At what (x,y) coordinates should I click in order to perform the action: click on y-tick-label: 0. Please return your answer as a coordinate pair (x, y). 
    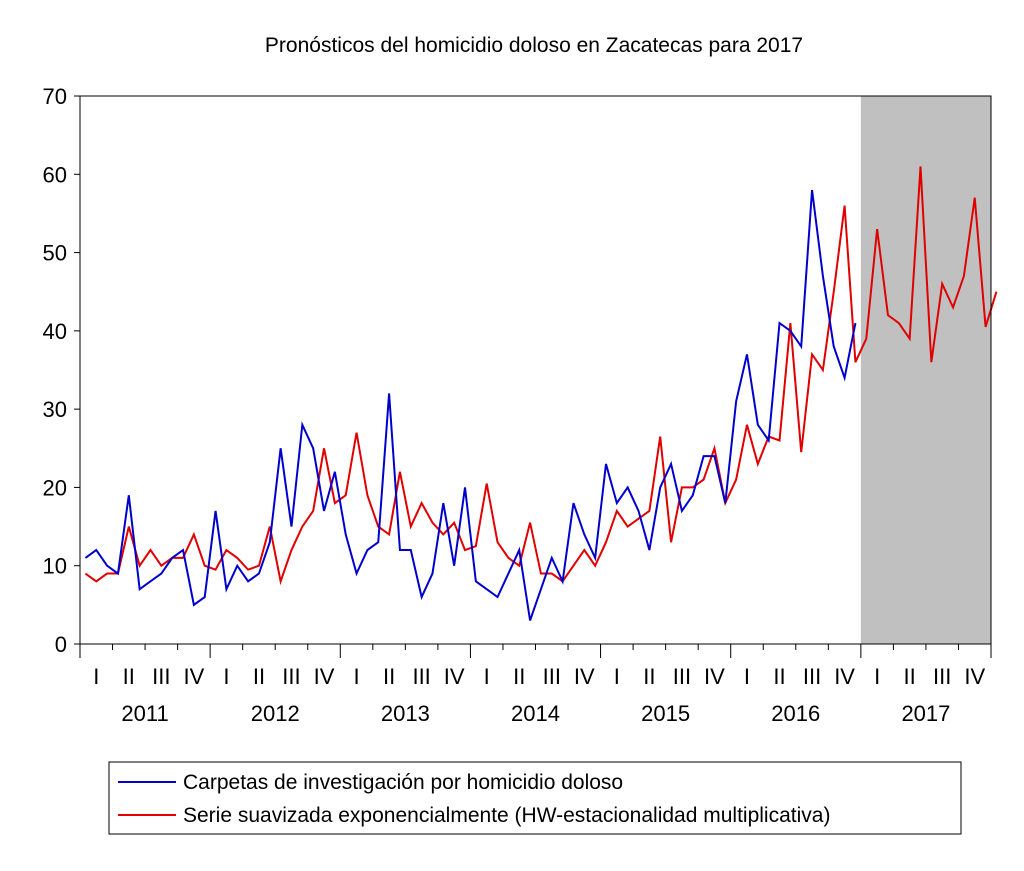
    Looking at the image, I should click on (61, 644).